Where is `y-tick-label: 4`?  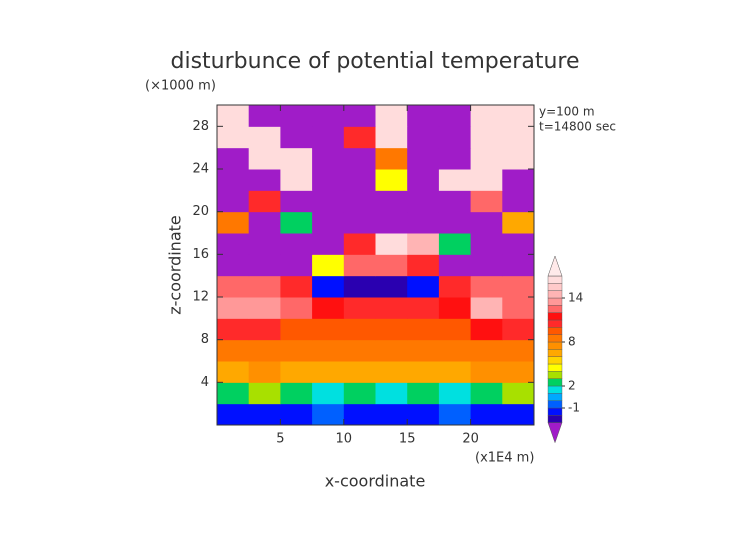 y-tick-label: 4 is located at coordinates (205, 382).